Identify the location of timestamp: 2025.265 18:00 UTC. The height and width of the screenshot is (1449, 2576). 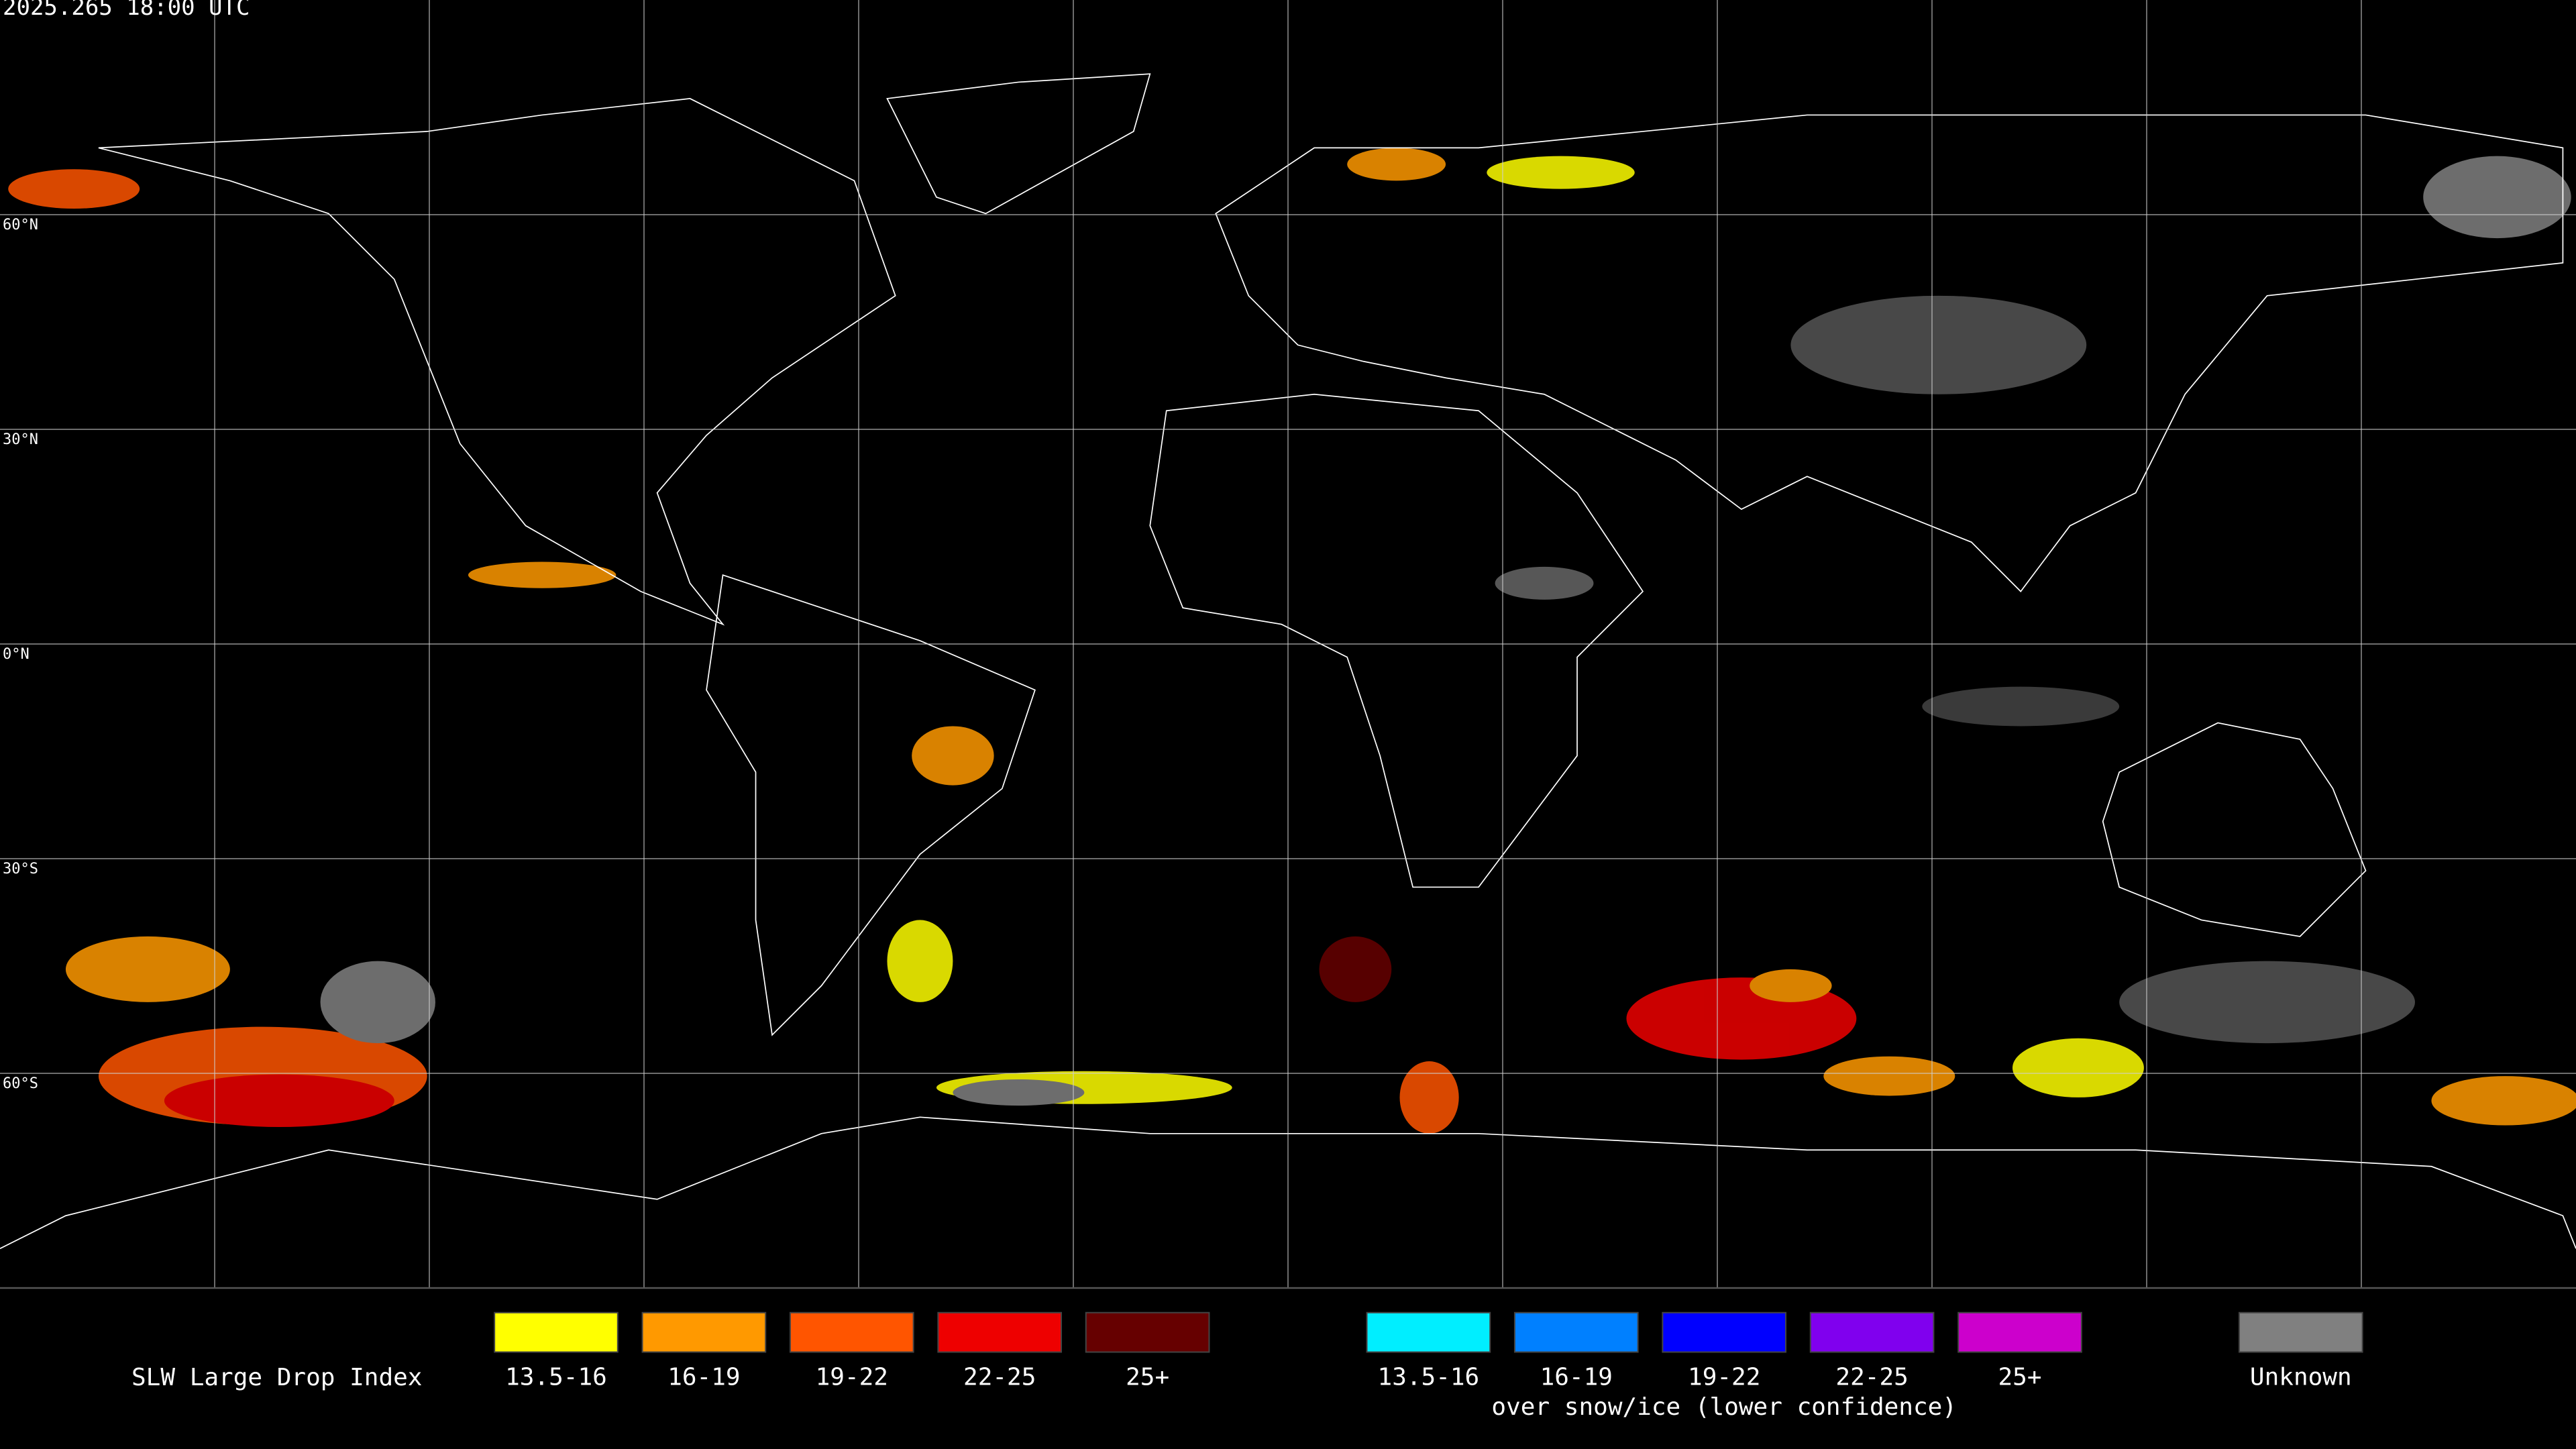
(126, 10).